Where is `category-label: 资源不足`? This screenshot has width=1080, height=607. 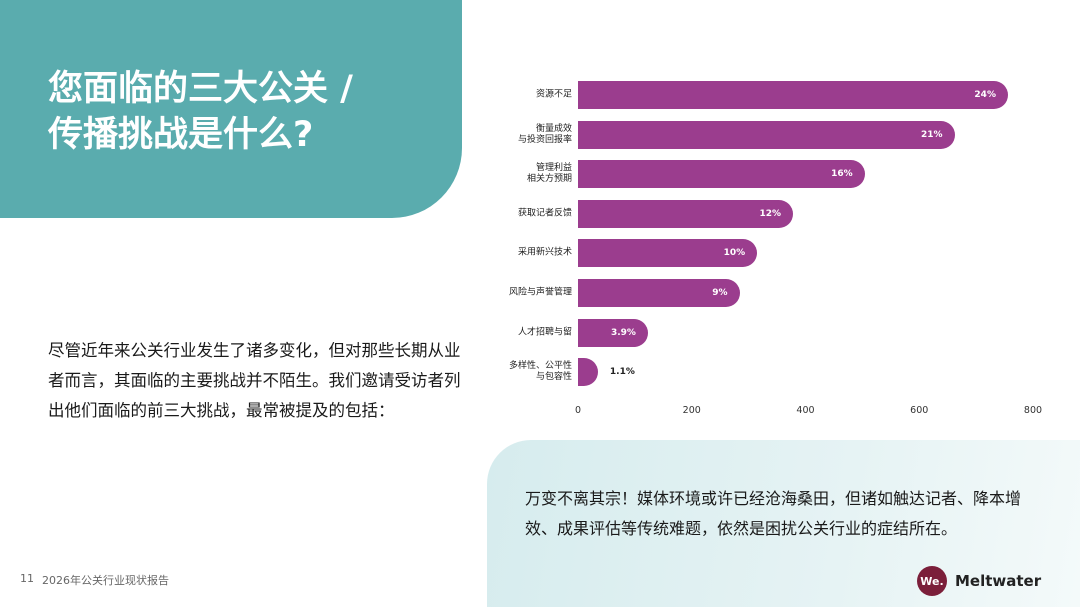
category-label: 资源不足 is located at coordinates (553, 94).